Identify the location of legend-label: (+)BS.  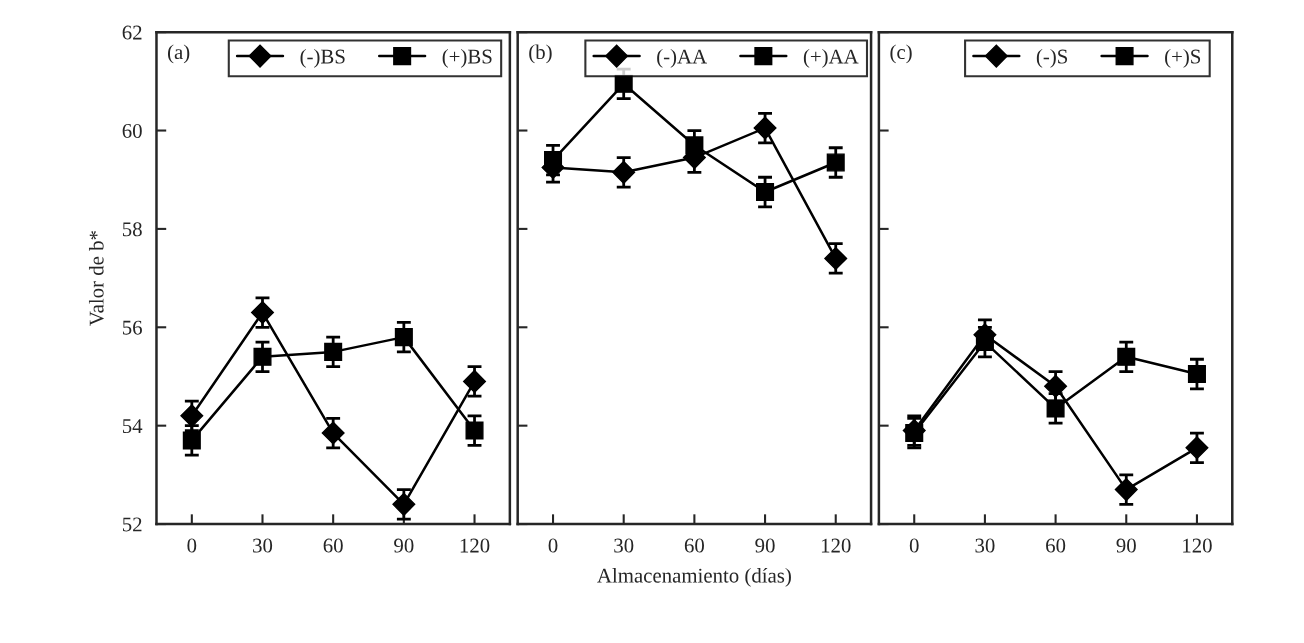
(467, 58).